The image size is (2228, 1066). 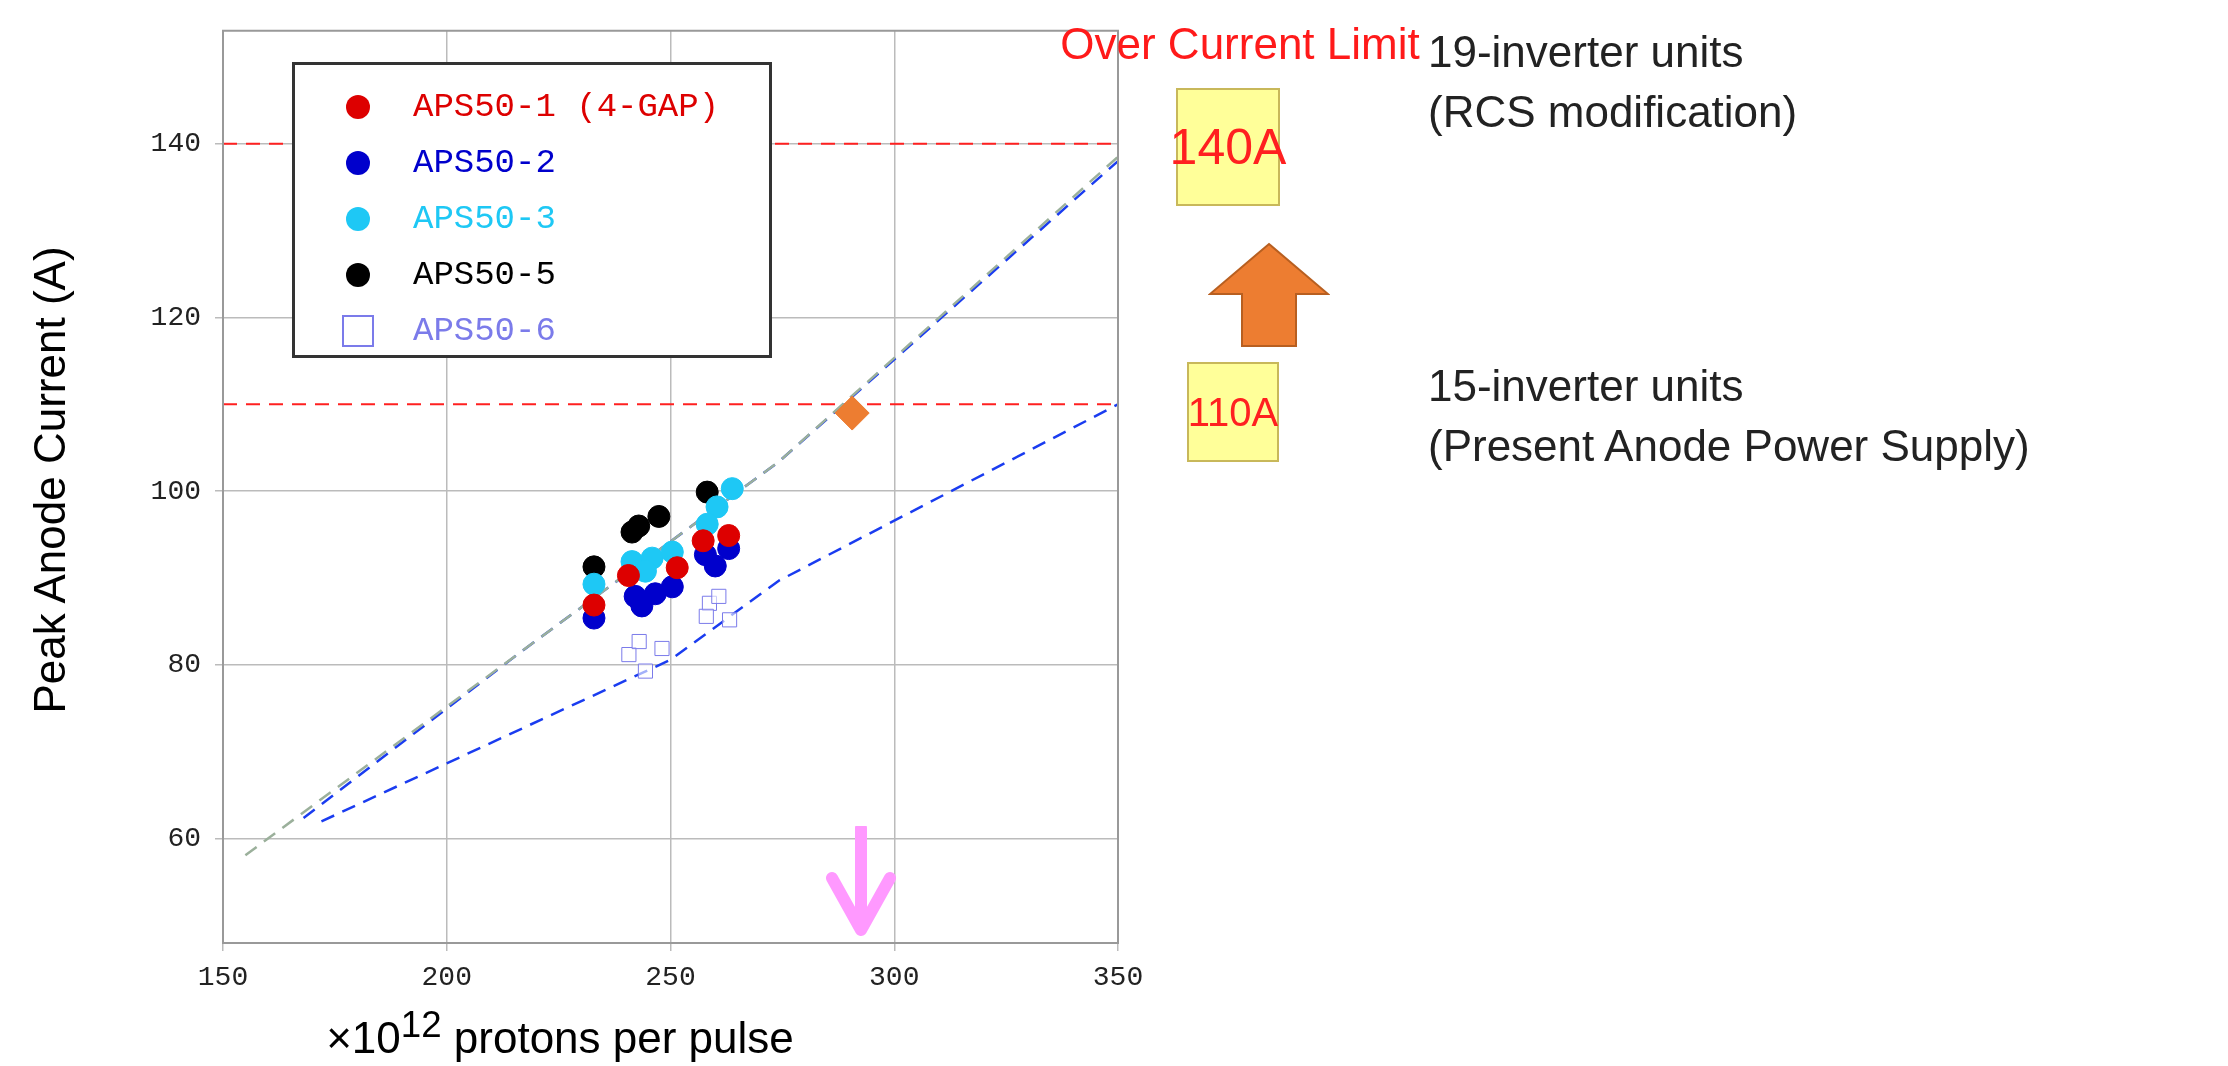 I want to click on legend-label: APS50-5, so click(x=484, y=275).